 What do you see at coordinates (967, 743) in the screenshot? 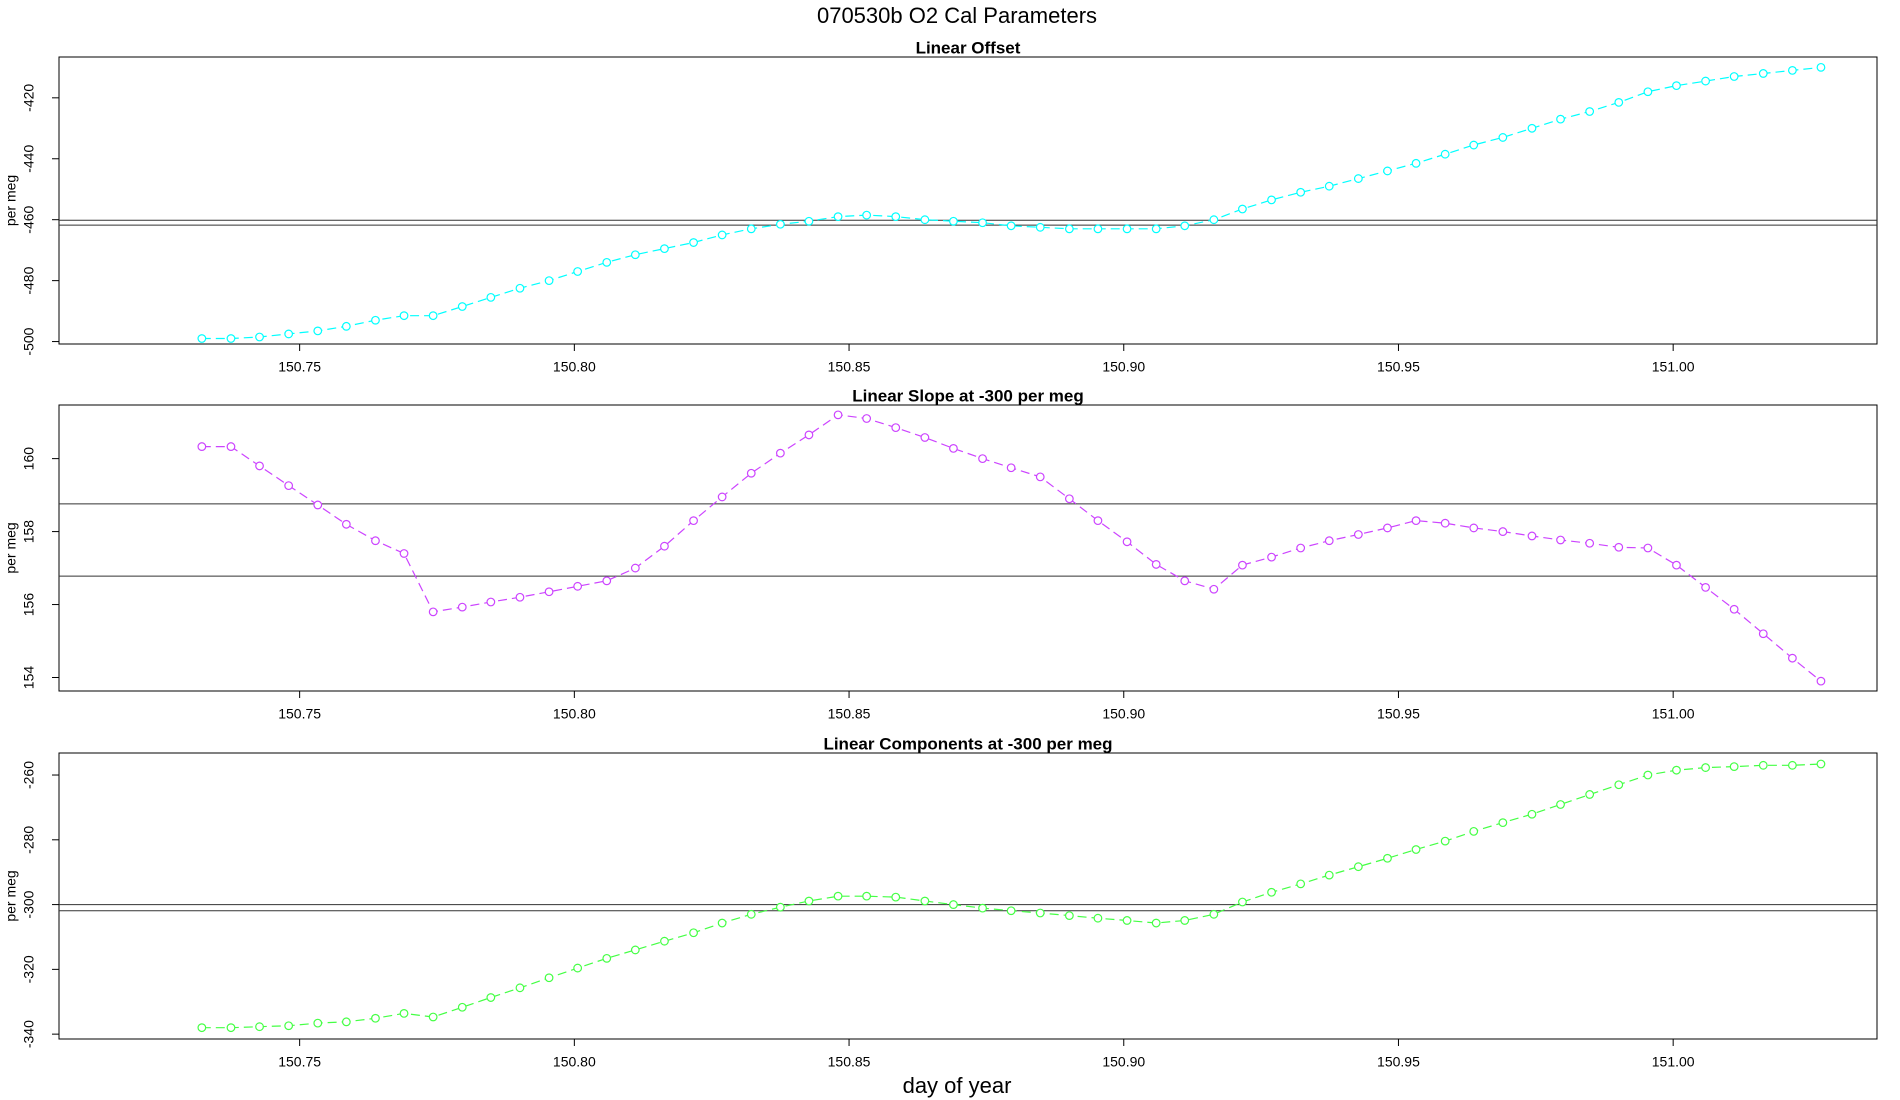
I see `panel-title: Linear Components at -300 per meg` at bounding box center [967, 743].